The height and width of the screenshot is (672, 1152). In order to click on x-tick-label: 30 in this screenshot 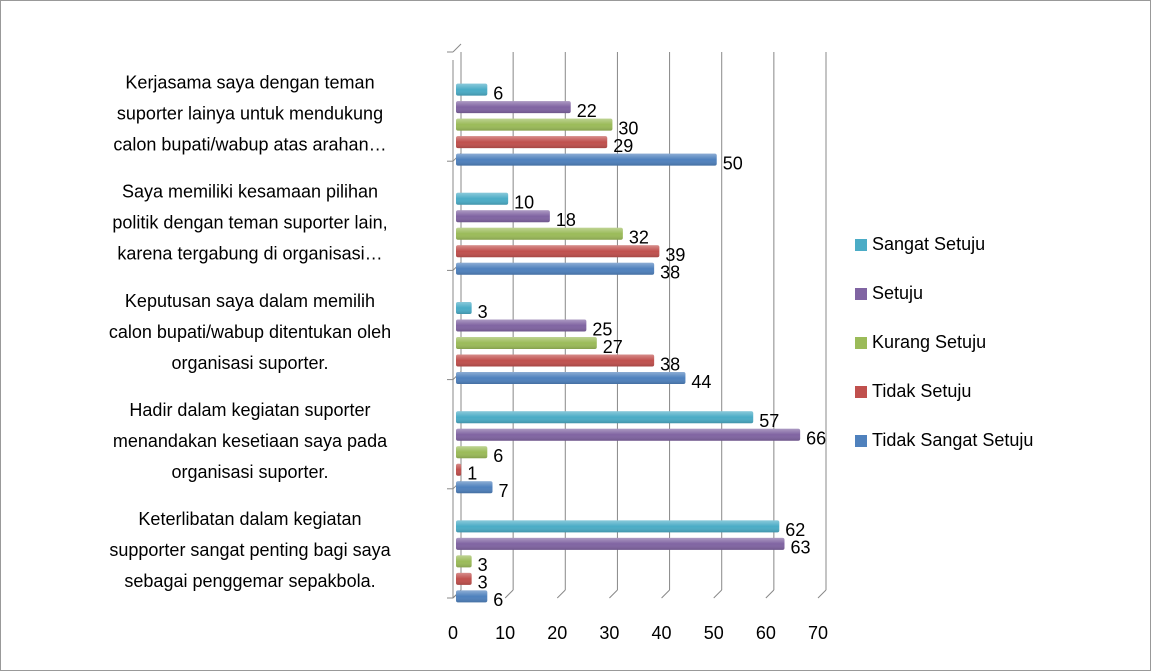, I will do `click(609, 633)`.